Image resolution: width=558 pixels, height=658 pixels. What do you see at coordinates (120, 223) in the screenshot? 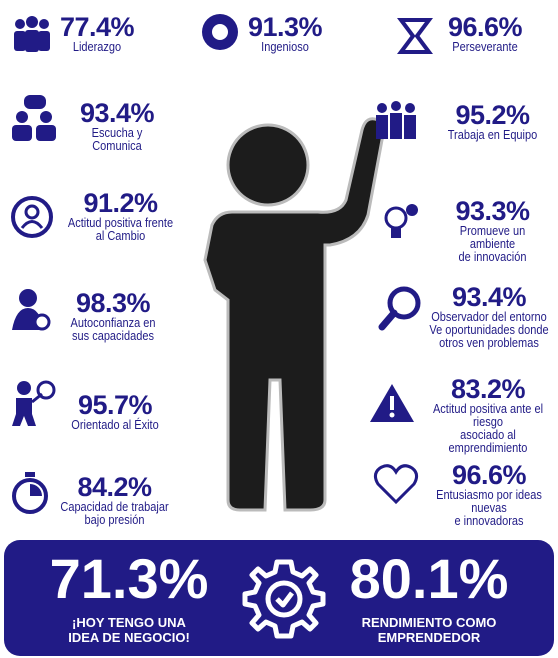
I see `label-line: Actitud positiva frente` at bounding box center [120, 223].